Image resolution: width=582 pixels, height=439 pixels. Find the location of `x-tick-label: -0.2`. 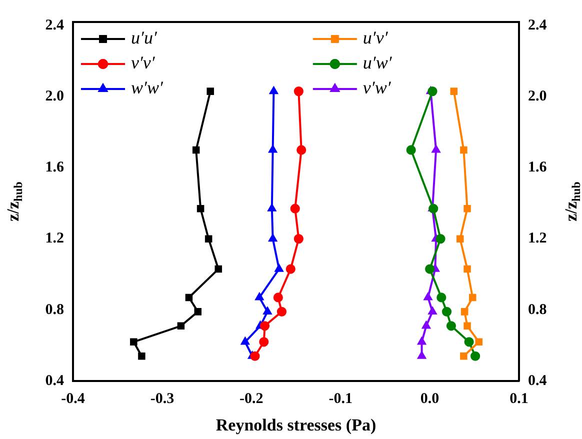

x-tick-label: -0.2 is located at coordinates (252, 398).